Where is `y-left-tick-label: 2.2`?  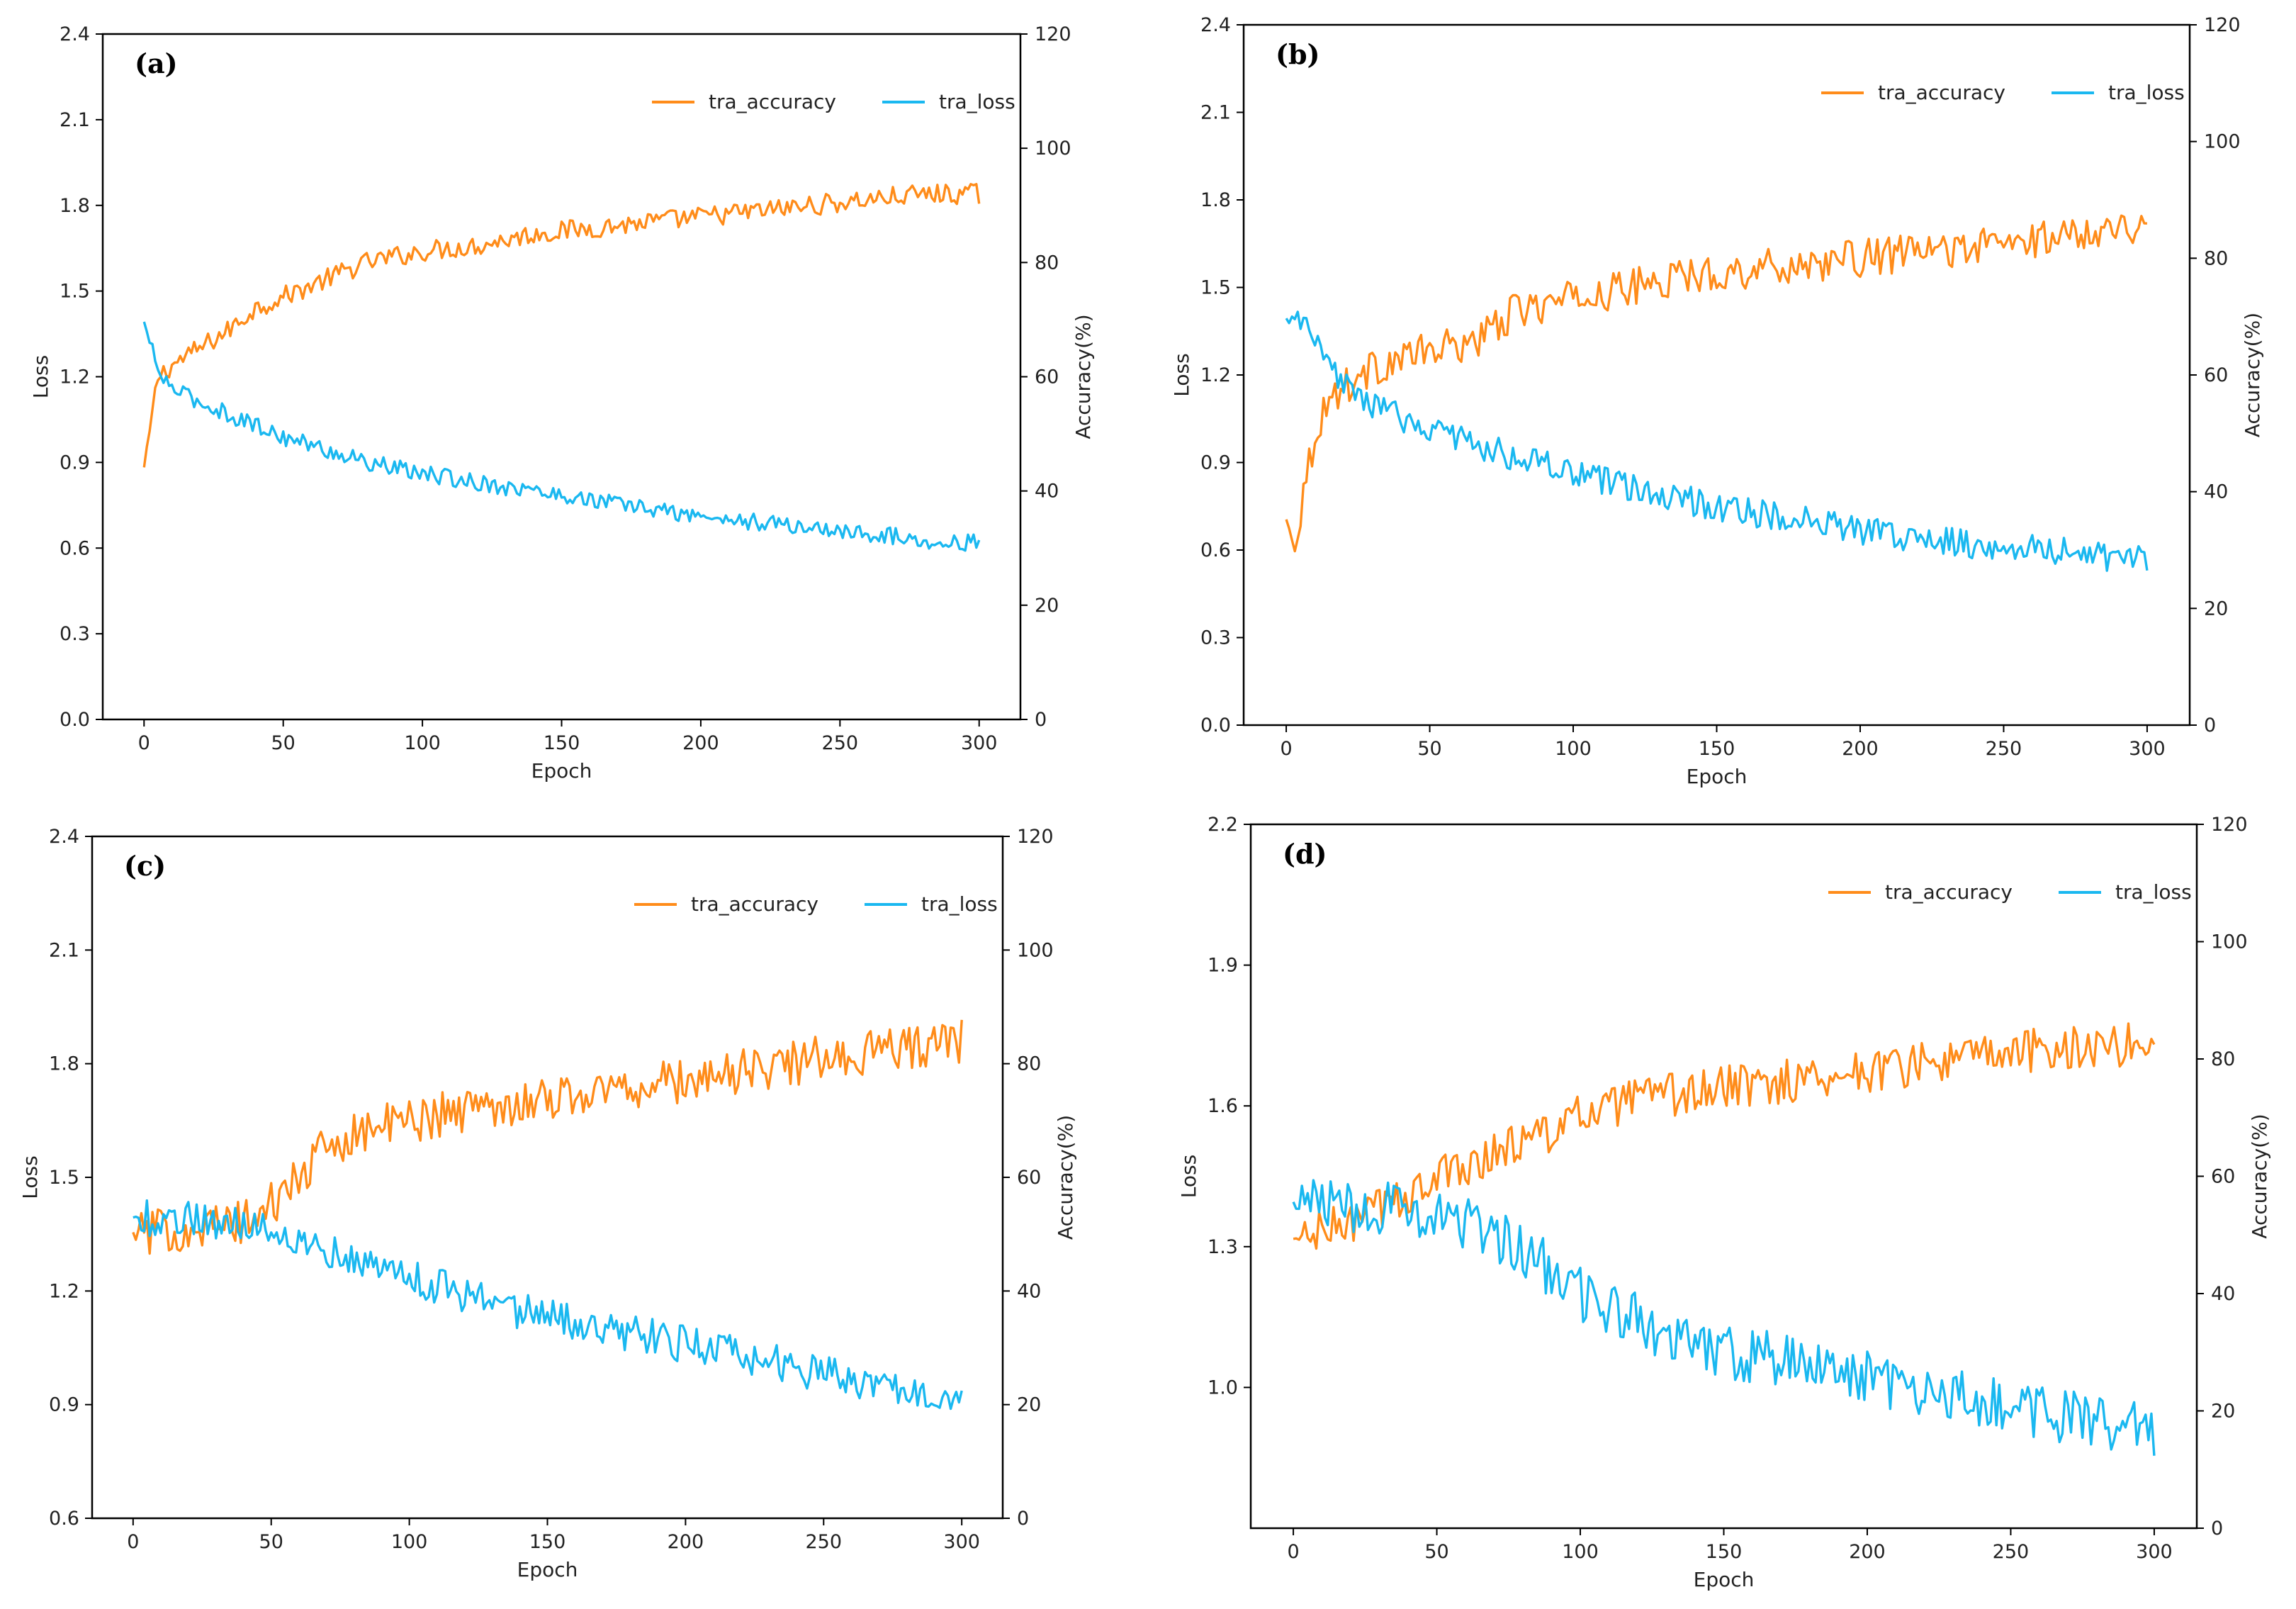 y-left-tick-label: 2.2 is located at coordinates (1223, 825).